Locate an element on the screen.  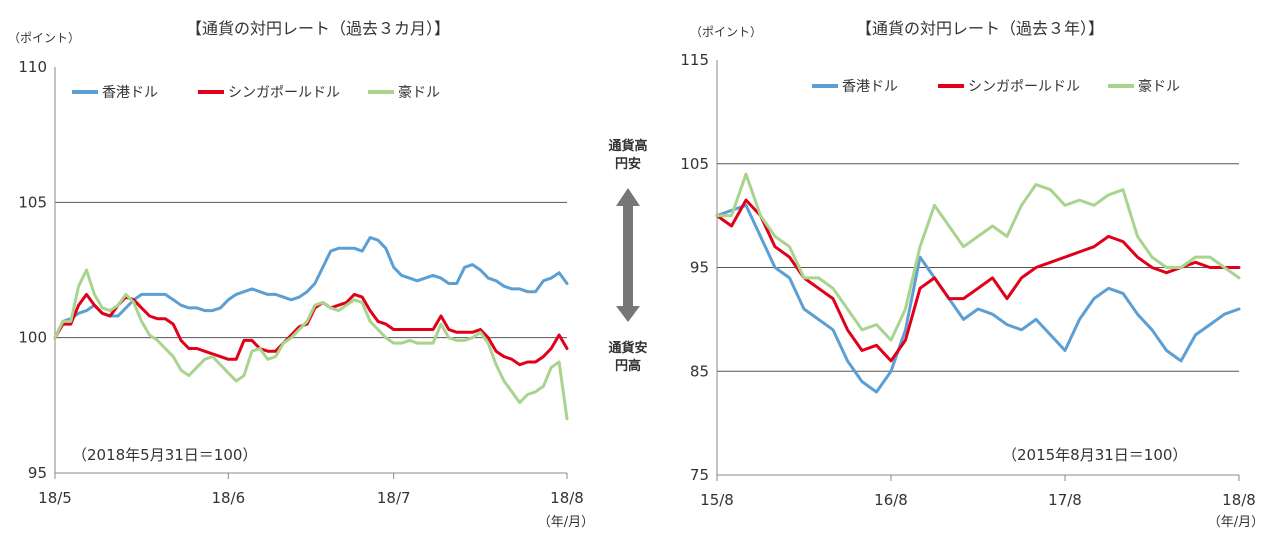
chart1-title: 【通貨の対円レート（過去３カ月）】 is located at coordinates (318, 28).